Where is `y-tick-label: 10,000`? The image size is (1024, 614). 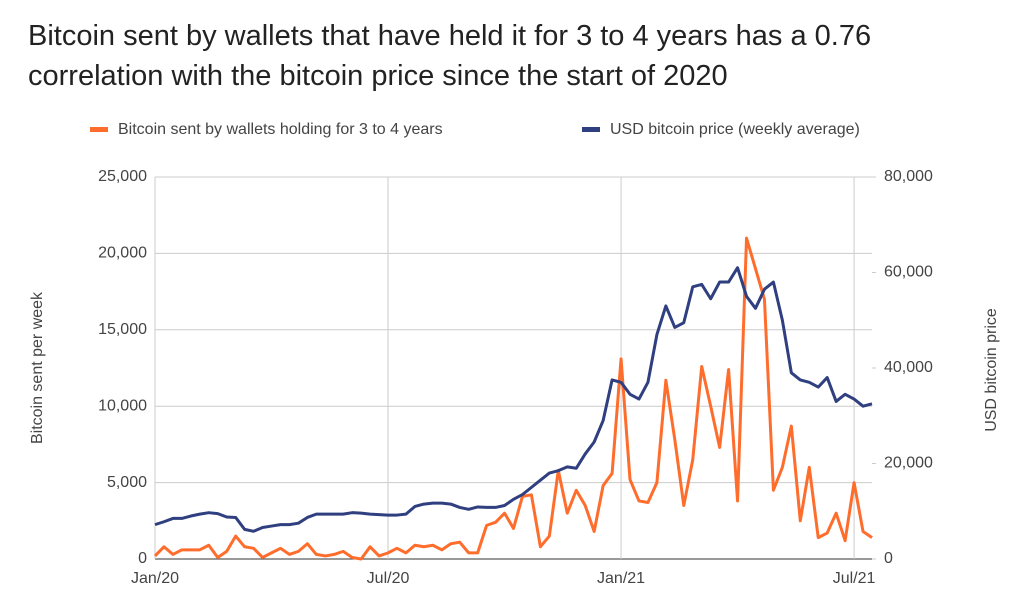 y-tick-label: 10,000 is located at coordinates (122, 405).